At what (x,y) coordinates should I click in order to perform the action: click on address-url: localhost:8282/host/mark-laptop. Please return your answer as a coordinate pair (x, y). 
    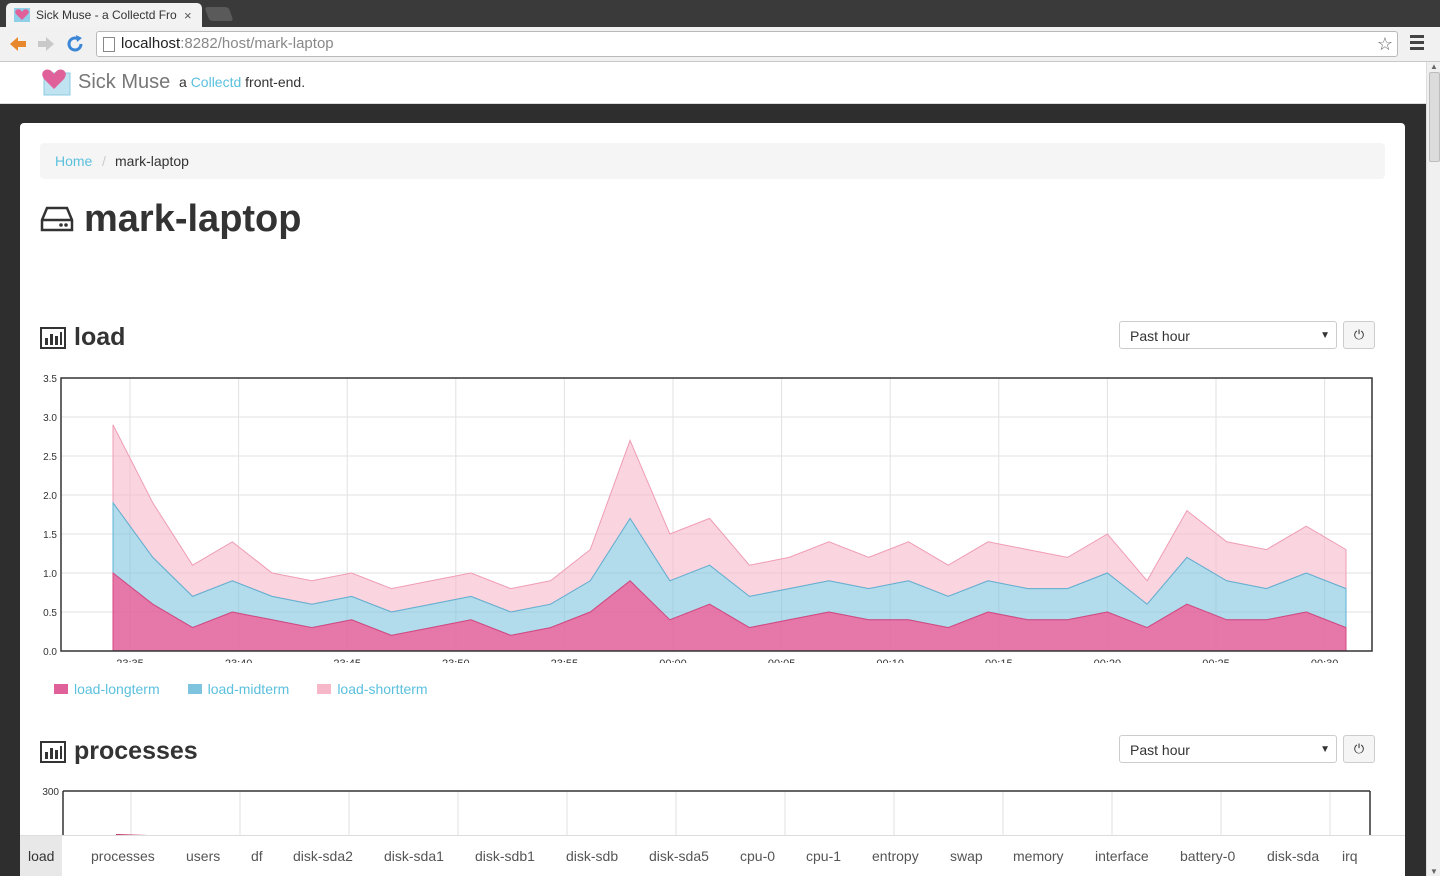
    Looking at the image, I should click on (227, 44).